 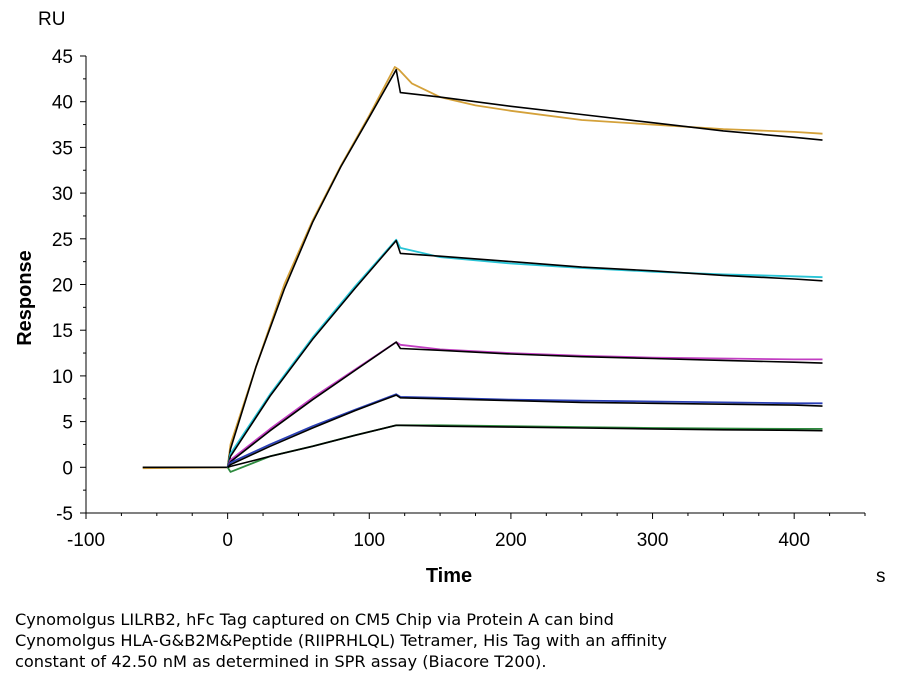 What do you see at coordinates (62, 148) in the screenshot?
I see `y-tick-label: 35` at bounding box center [62, 148].